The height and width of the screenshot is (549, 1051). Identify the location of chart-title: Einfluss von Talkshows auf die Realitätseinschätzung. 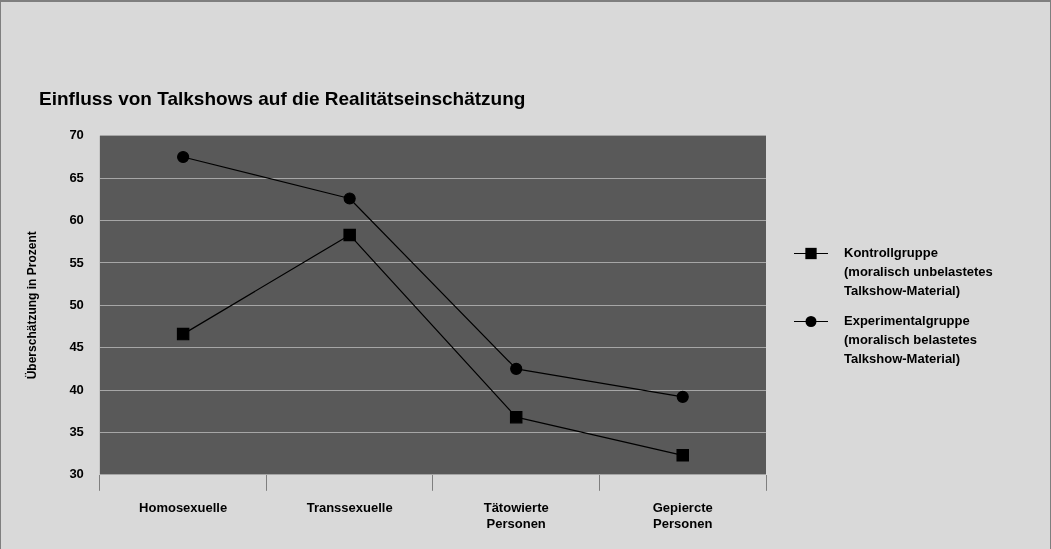
(282, 99).